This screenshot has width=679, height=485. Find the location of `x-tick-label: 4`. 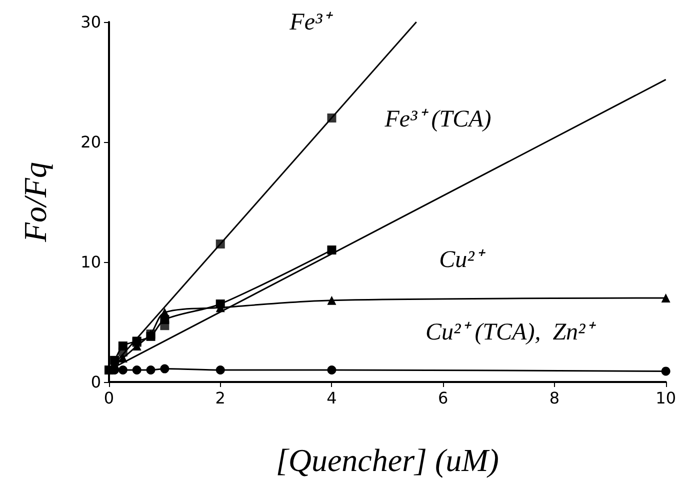

x-tick-label: 4 is located at coordinates (331, 398).